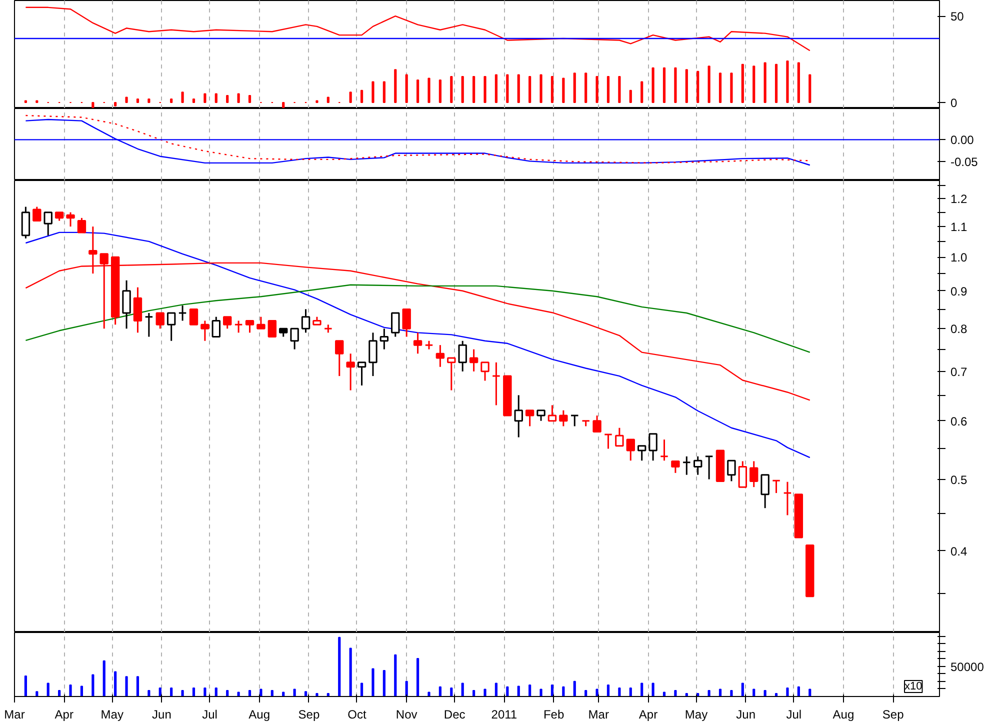  Describe the element at coordinates (959, 551) in the screenshot. I see `y-tick-label: 0.4` at that location.